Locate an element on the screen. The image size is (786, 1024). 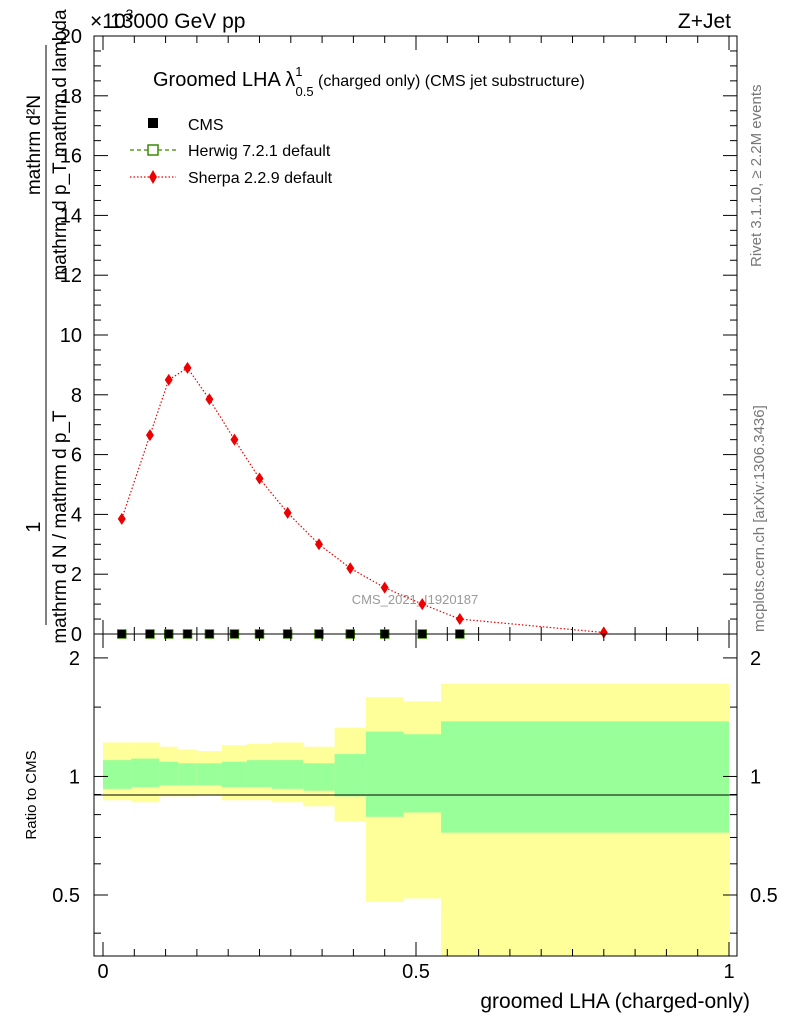
ratio-y-tick-label: 2 is located at coordinates (74, 659).